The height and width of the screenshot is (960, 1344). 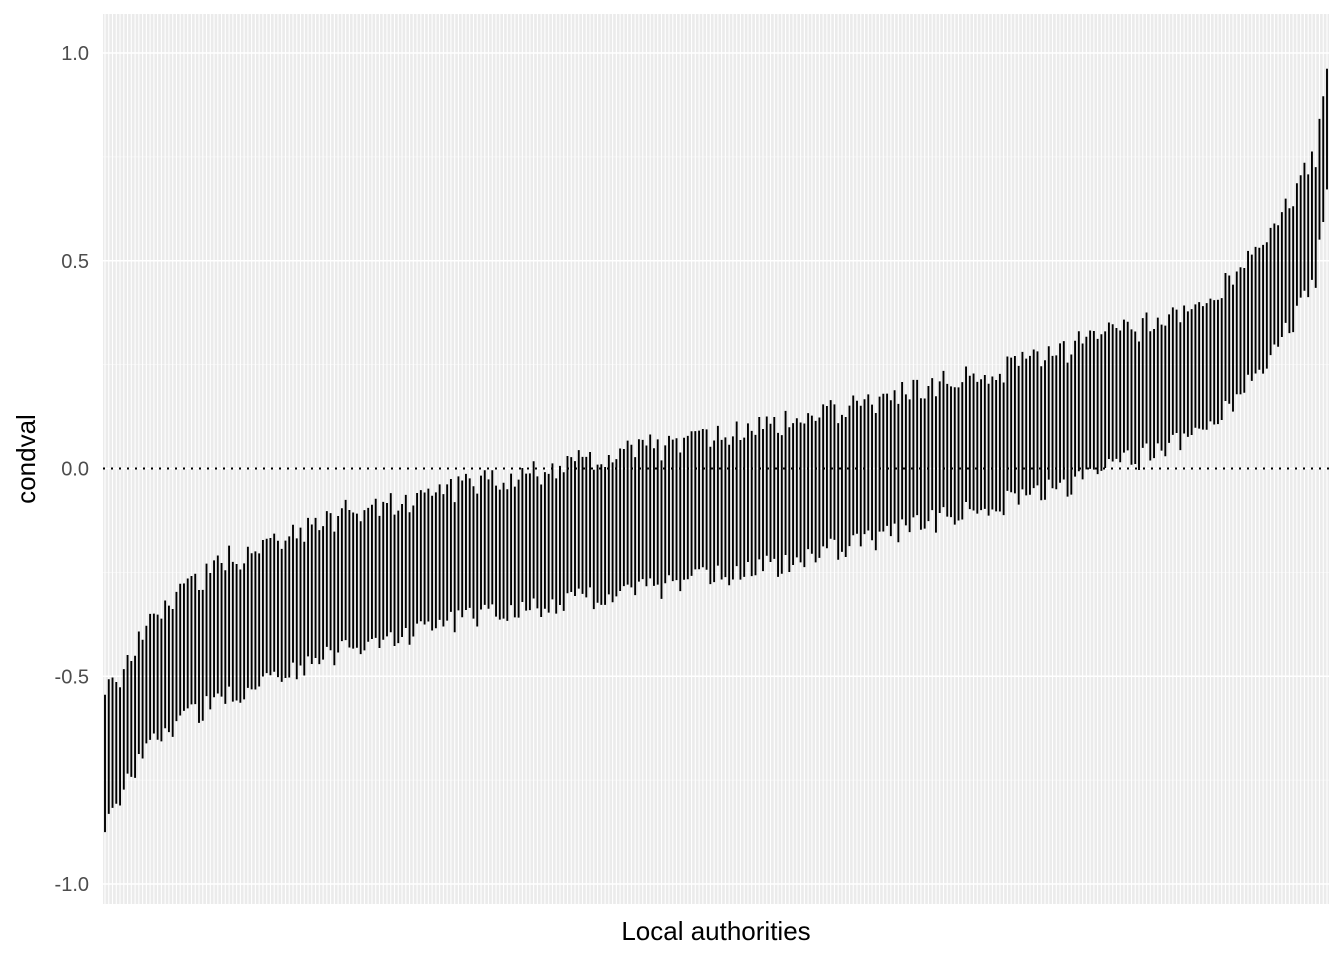 What do you see at coordinates (75, 262) in the screenshot?
I see `y-tick-label: 0.5` at bounding box center [75, 262].